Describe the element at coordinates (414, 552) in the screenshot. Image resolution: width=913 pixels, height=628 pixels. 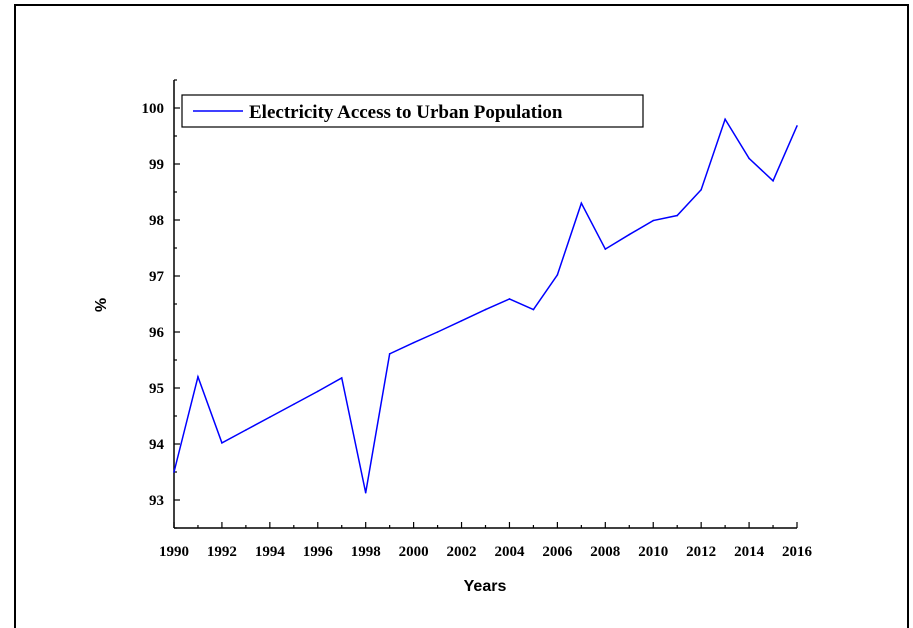
I see `x-tick-label: 2000` at that location.